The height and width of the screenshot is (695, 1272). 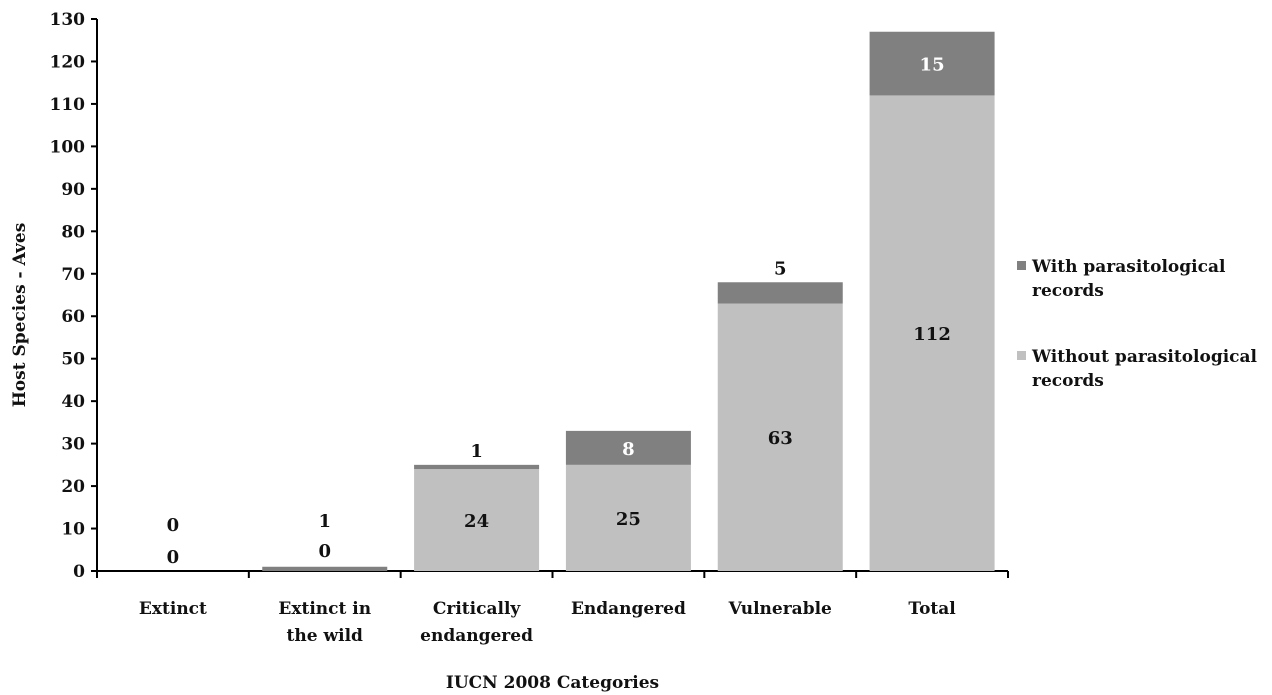 I want to click on data-label: 24, so click(x=476, y=521).